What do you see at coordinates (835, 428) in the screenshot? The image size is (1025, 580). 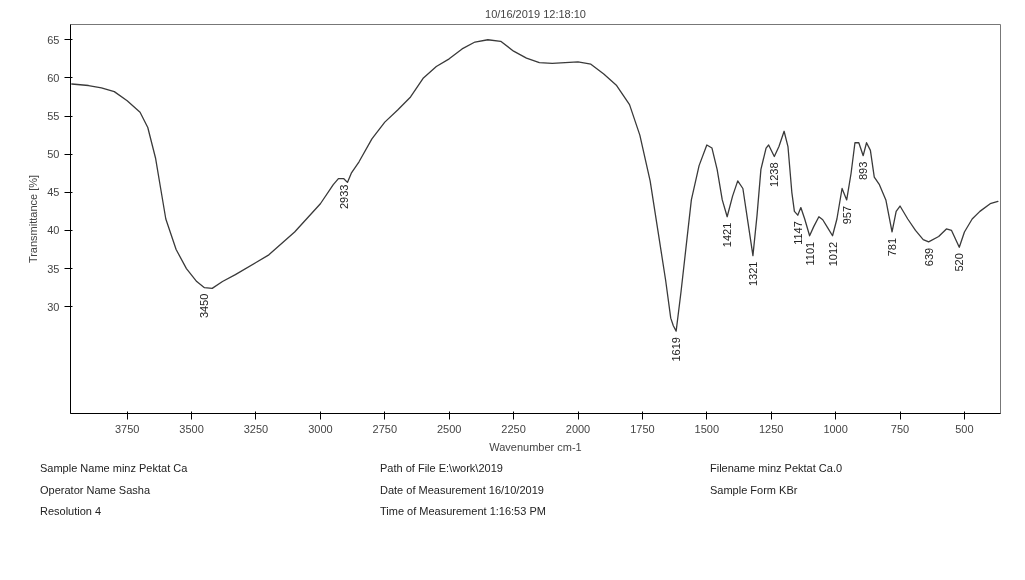 I see `x-tick-label: 1000` at bounding box center [835, 428].